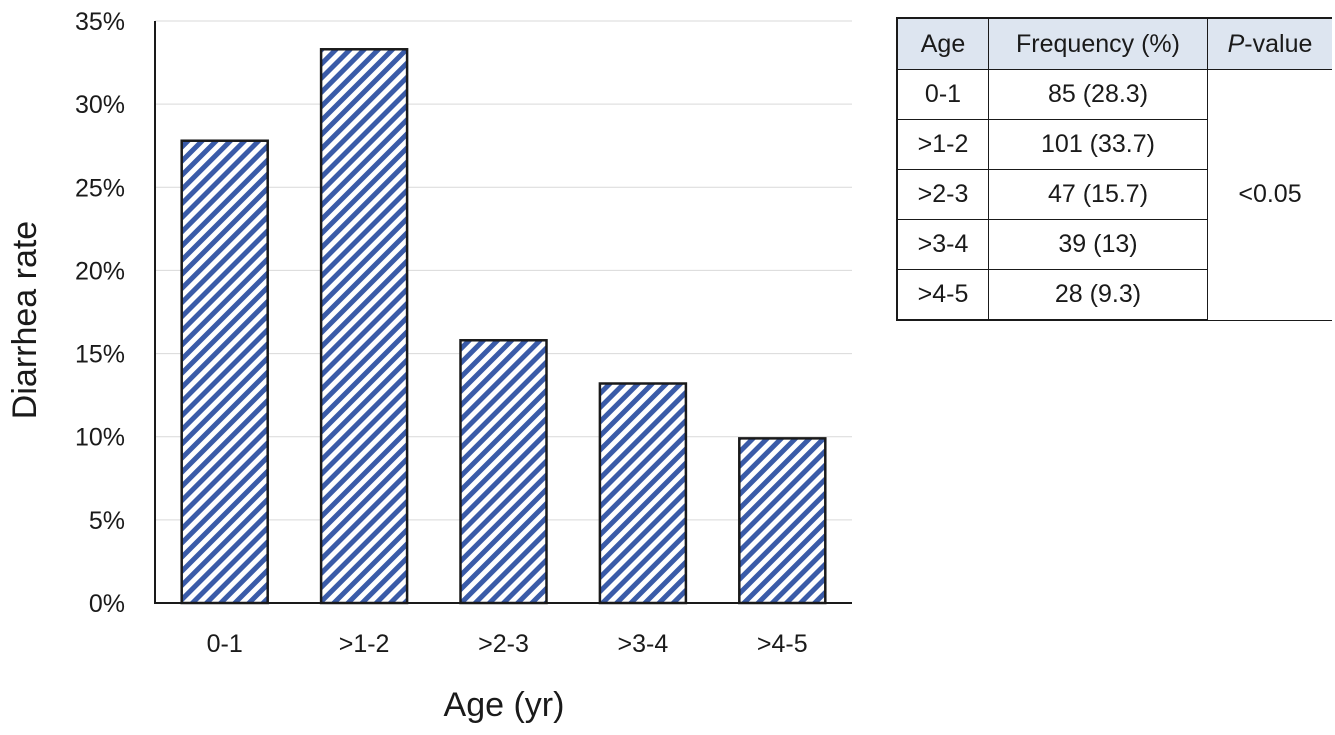 The width and height of the screenshot is (1335, 735). Describe the element at coordinates (1098, 244) in the screenshot. I see `cell-frequency: 39 (13)` at that location.